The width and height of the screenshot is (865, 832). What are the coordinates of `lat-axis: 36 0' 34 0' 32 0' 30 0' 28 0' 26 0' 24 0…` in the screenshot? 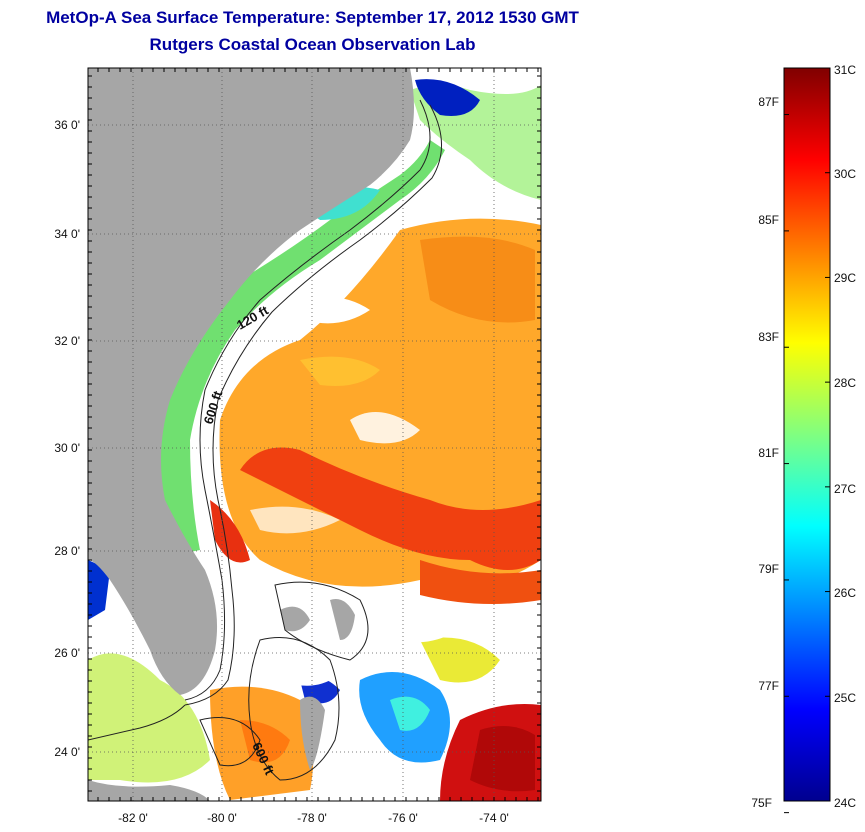 It's located at (67, 438).